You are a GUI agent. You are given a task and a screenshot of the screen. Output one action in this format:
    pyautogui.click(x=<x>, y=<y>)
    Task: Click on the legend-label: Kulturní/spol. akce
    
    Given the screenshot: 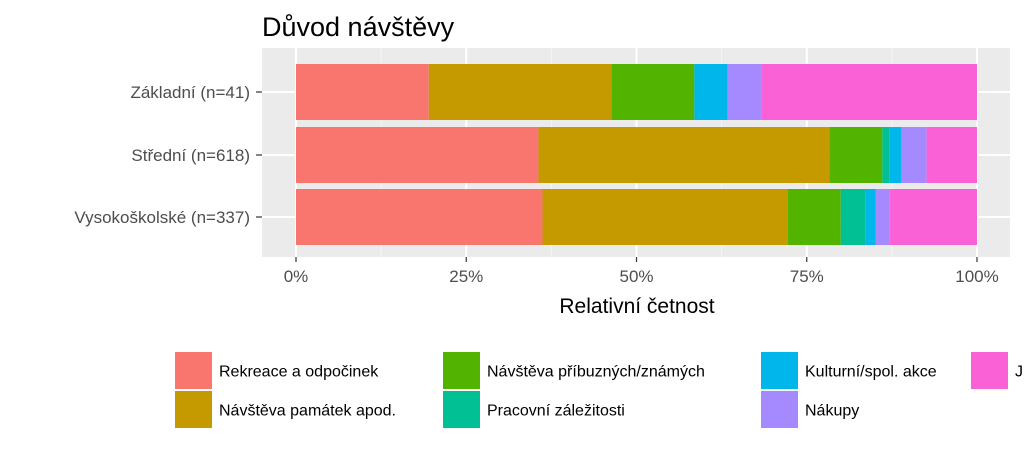 What is the action you would take?
    pyautogui.click(x=871, y=372)
    